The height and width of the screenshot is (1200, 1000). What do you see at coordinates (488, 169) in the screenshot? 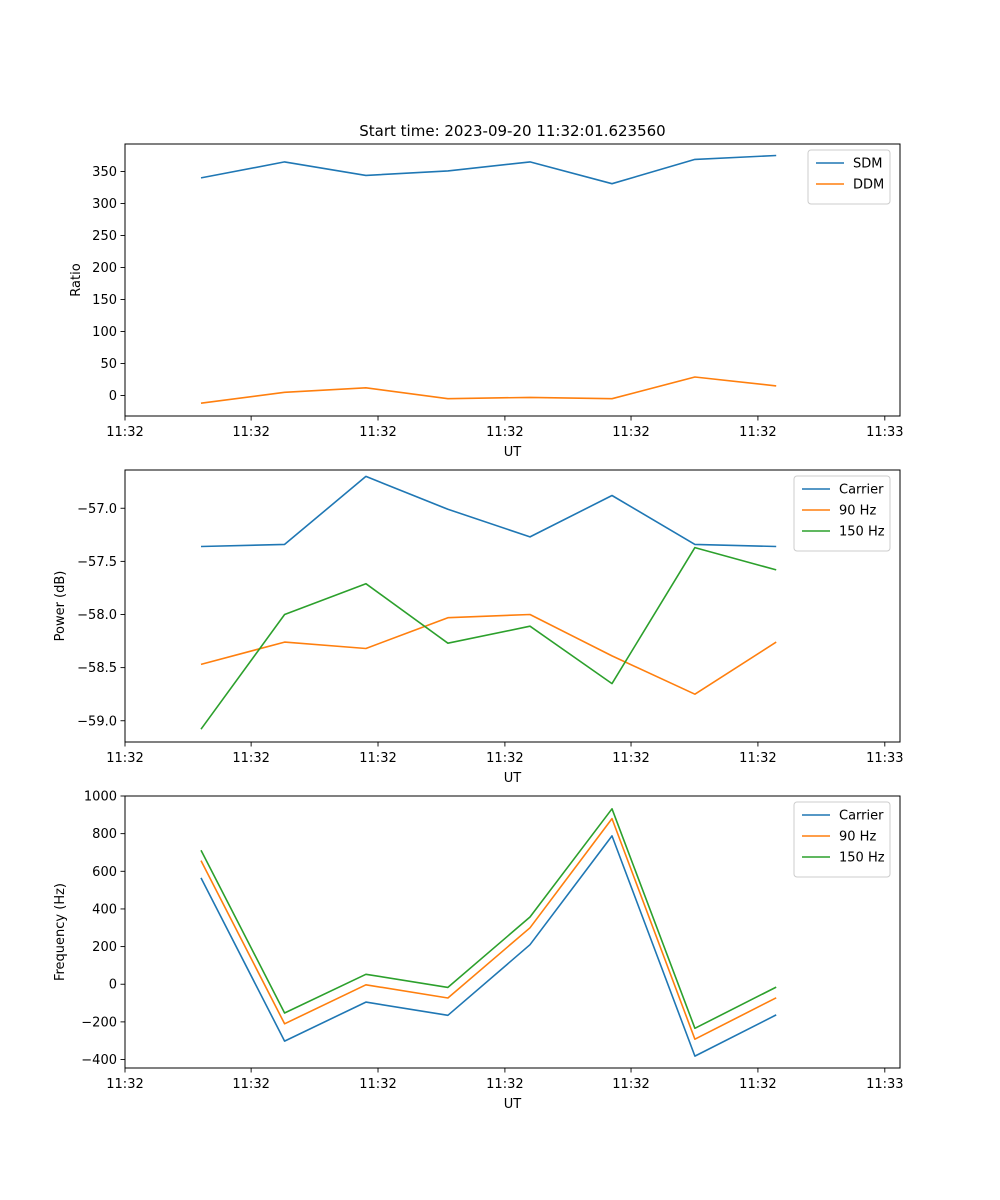
I see `series-line-sdm` at bounding box center [488, 169].